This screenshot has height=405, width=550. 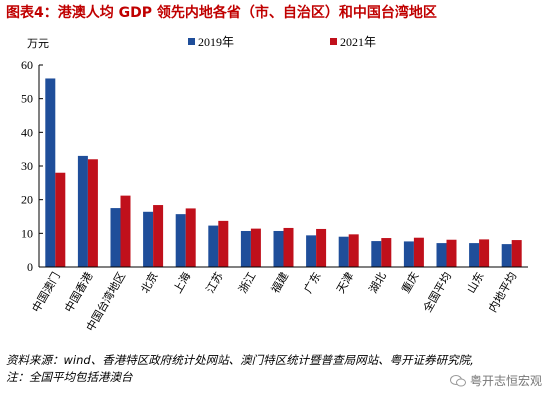 What do you see at coordinates (27, 65) in the screenshot?
I see `y-tick-label: 60` at bounding box center [27, 65].